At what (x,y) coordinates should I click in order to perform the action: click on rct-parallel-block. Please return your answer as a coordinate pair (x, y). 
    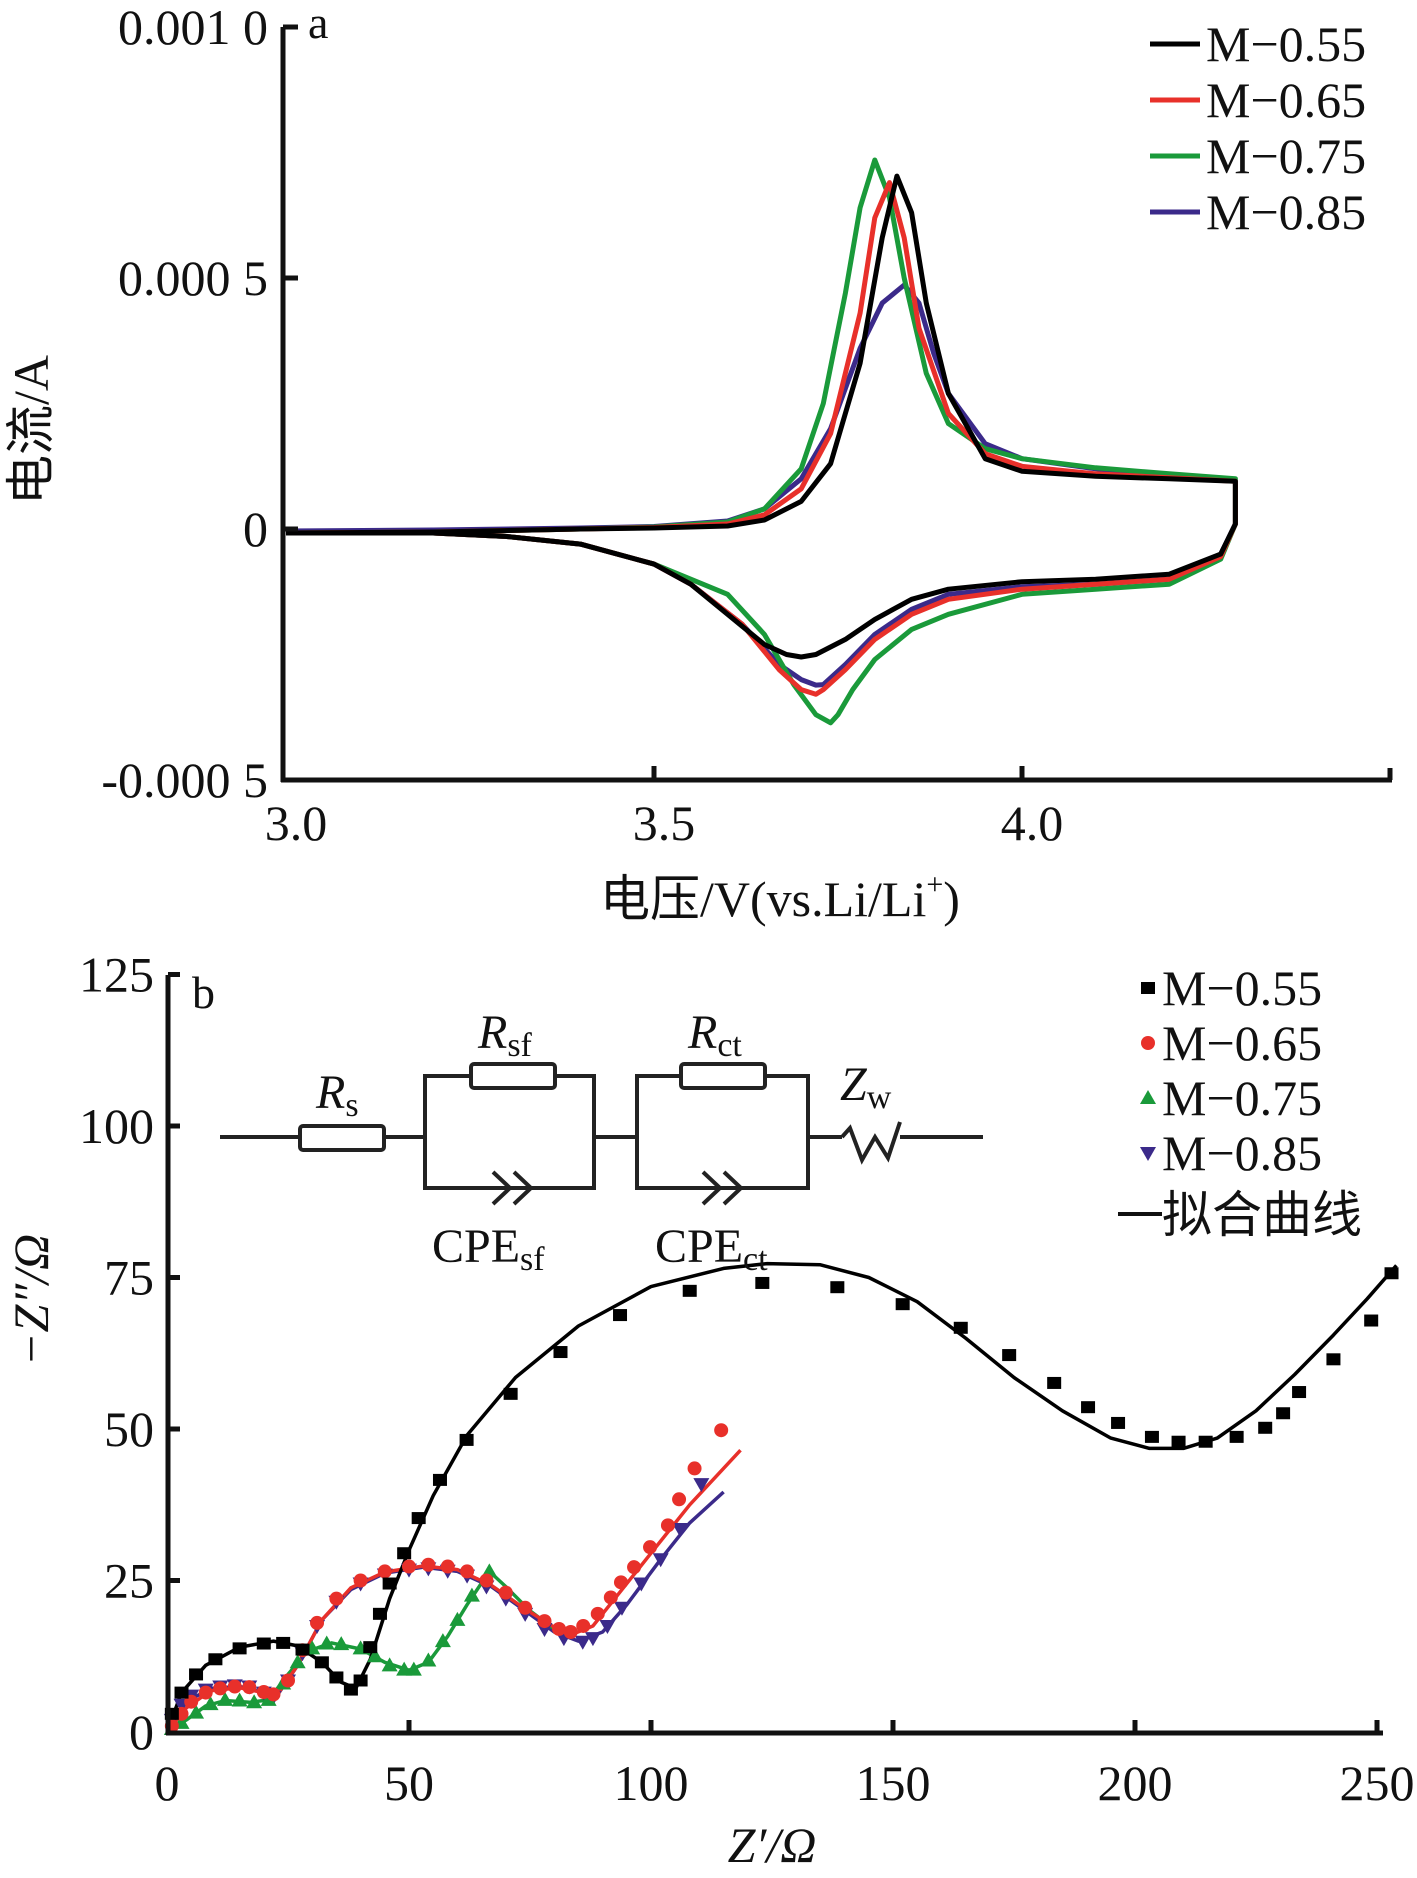
    Looking at the image, I should click on (738, 1132).